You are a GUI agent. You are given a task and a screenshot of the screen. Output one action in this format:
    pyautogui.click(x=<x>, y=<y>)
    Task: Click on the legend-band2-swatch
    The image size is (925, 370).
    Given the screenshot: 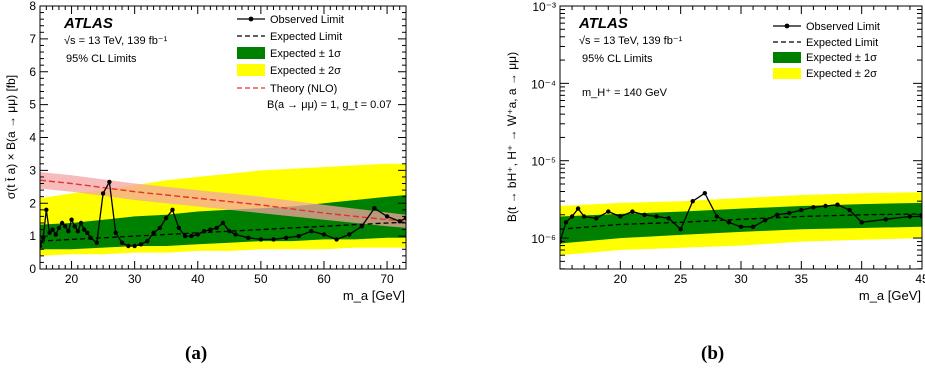 What is the action you would take?
    pyautogui.click(x=251, y=70)
    